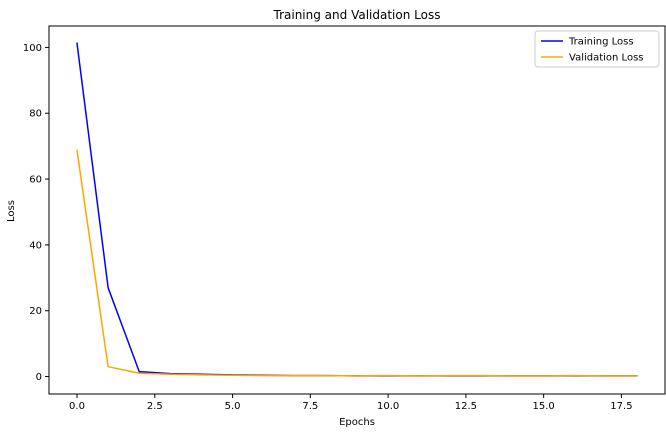  I want to click on x-tick-label: 15.0, so click(544, 406).